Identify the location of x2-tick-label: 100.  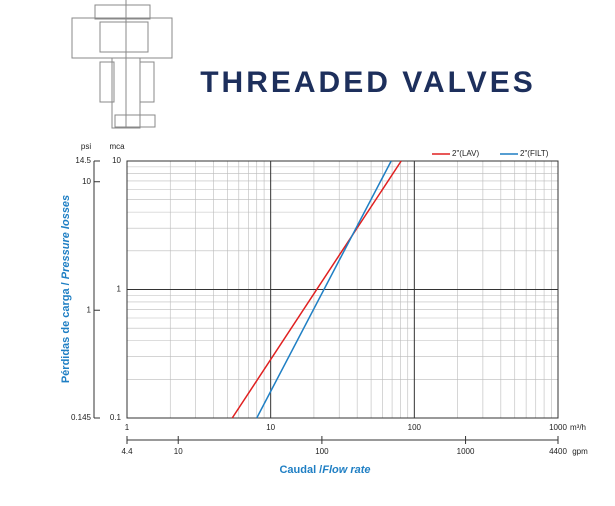
(322, 451).